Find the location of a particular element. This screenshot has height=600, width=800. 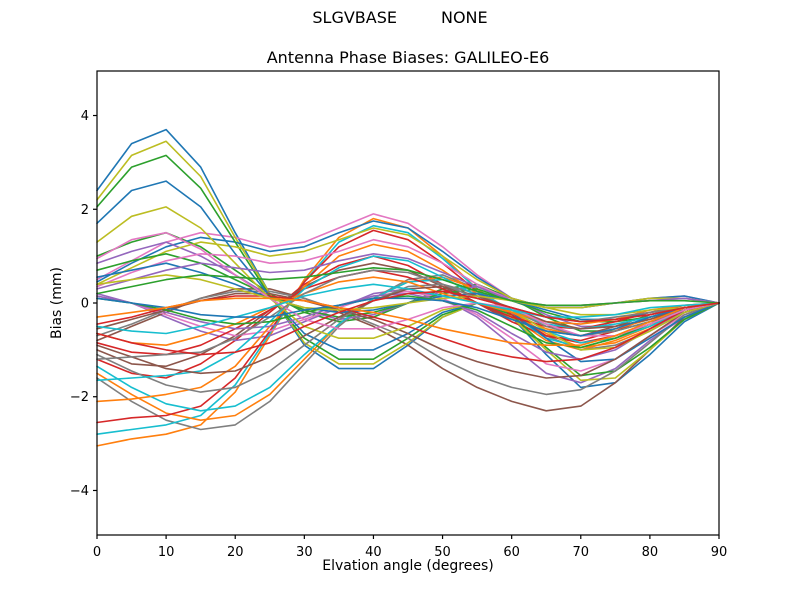

x-tick-label: 10 is located at coordinates (166, 552).